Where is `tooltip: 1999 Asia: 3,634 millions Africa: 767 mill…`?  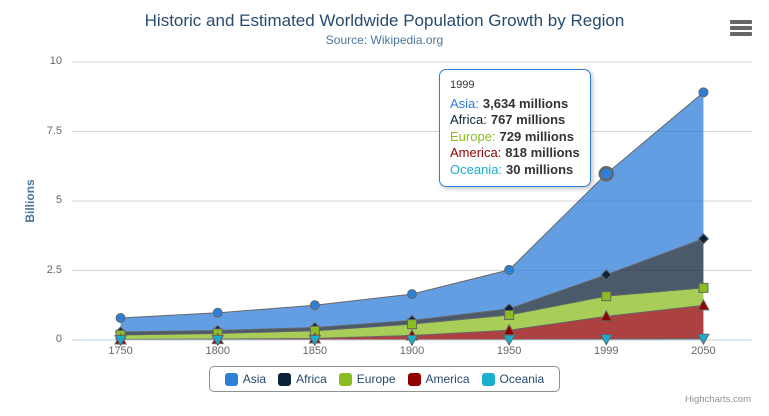 tooltip: 1999 Asia: 3,634 millions Africa: 767 mill… is located at coordinates (515, 128).